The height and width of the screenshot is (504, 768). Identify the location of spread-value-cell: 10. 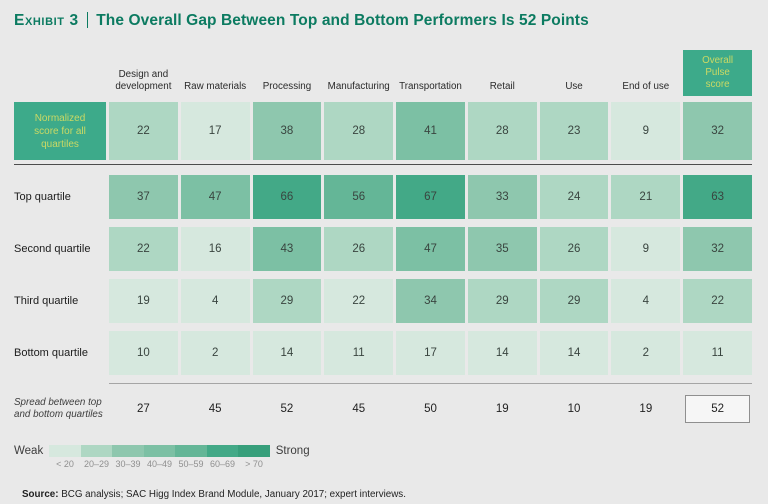
(574, 409).